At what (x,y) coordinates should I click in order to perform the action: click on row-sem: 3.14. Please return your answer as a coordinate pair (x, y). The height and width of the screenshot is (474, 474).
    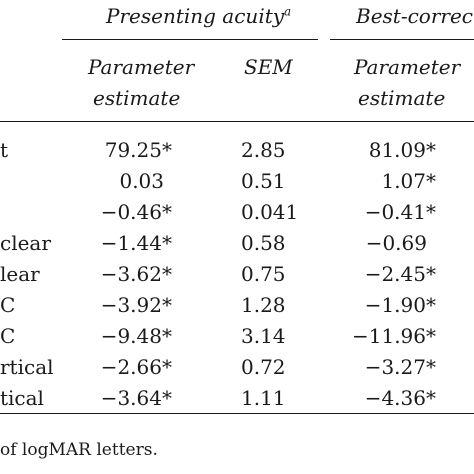
    Looking at the image, I should click on (263, 336).